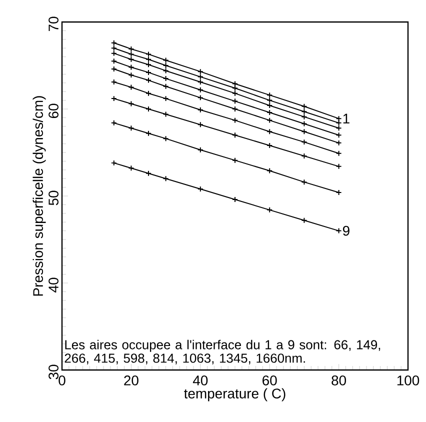  What do you see at coordinates (39, 196) in the screenshot?
I see `y-axis-title: Pression superficelle (dynes/cm)` at bounding box center [39, 196].